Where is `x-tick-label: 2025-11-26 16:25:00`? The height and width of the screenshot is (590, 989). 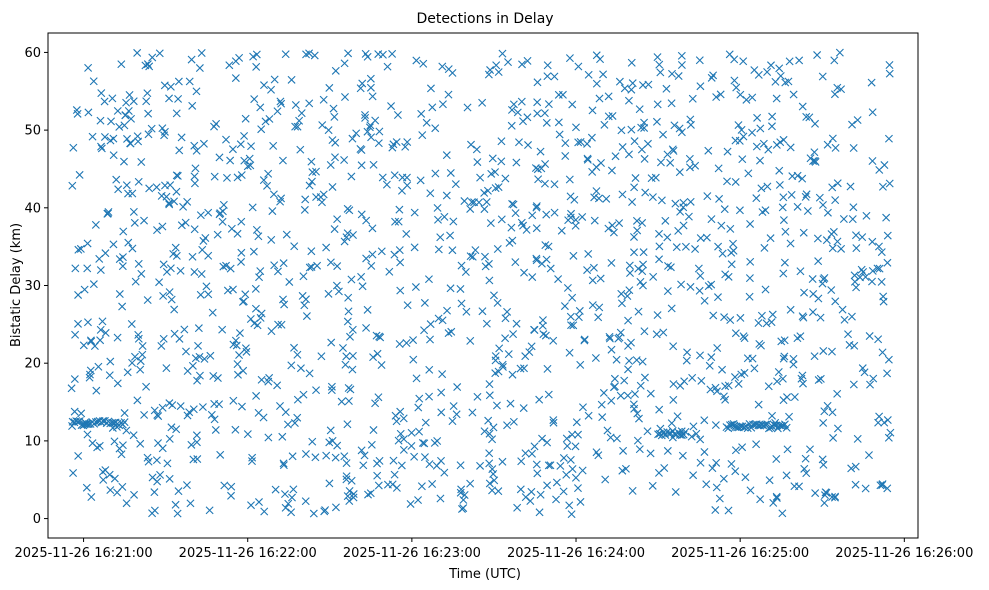 x-tick-label: 2025-11-26 16:25:00 is located at coordinates (740, 553).